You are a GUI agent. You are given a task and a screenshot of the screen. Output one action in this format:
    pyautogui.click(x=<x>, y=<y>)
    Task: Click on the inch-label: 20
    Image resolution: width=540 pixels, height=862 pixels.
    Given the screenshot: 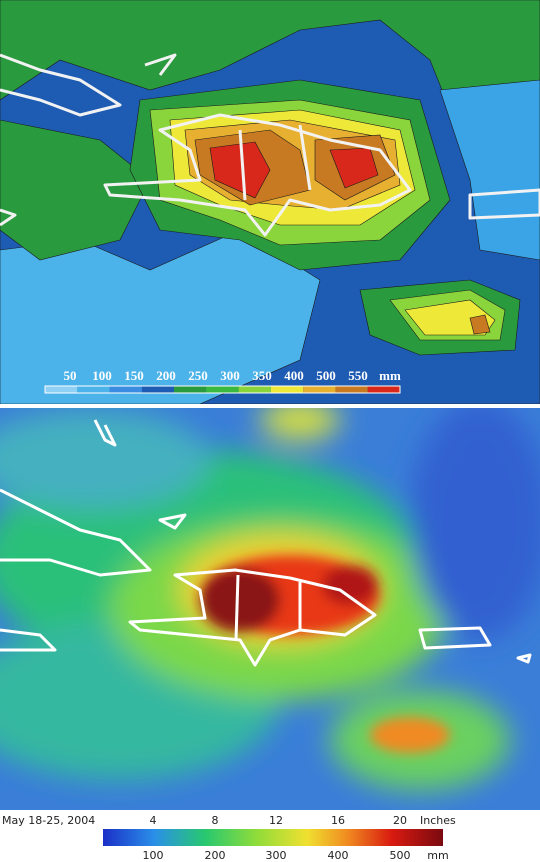 What is the action you would take?
    pyautogui.click(x=400, y=820)
    